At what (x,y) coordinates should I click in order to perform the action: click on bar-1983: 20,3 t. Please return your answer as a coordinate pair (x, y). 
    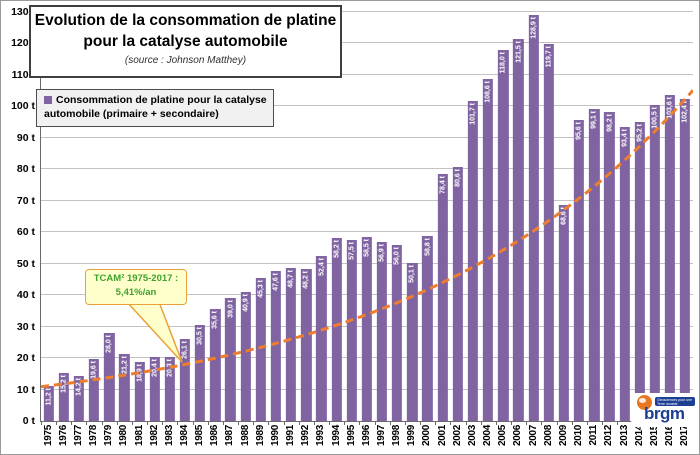
    Looking at the image, I should click on (169, 389).